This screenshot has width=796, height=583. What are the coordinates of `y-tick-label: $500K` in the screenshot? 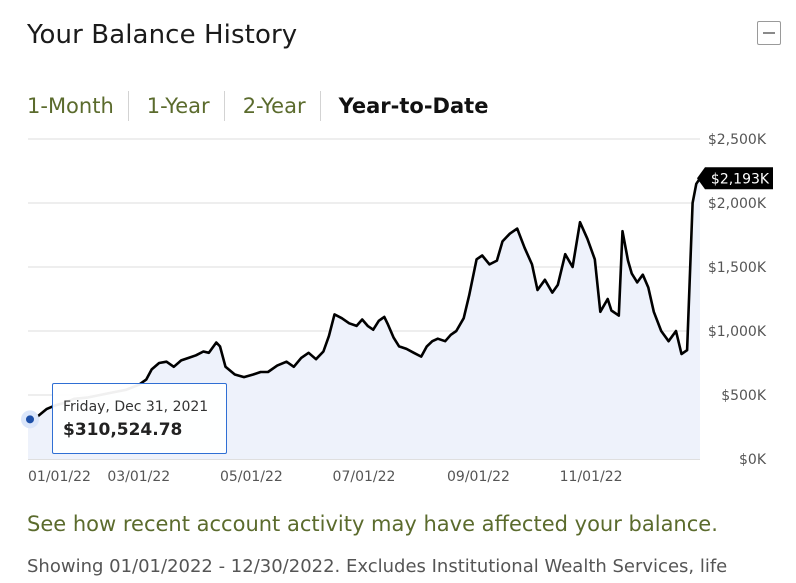 It's located at (744, 396).